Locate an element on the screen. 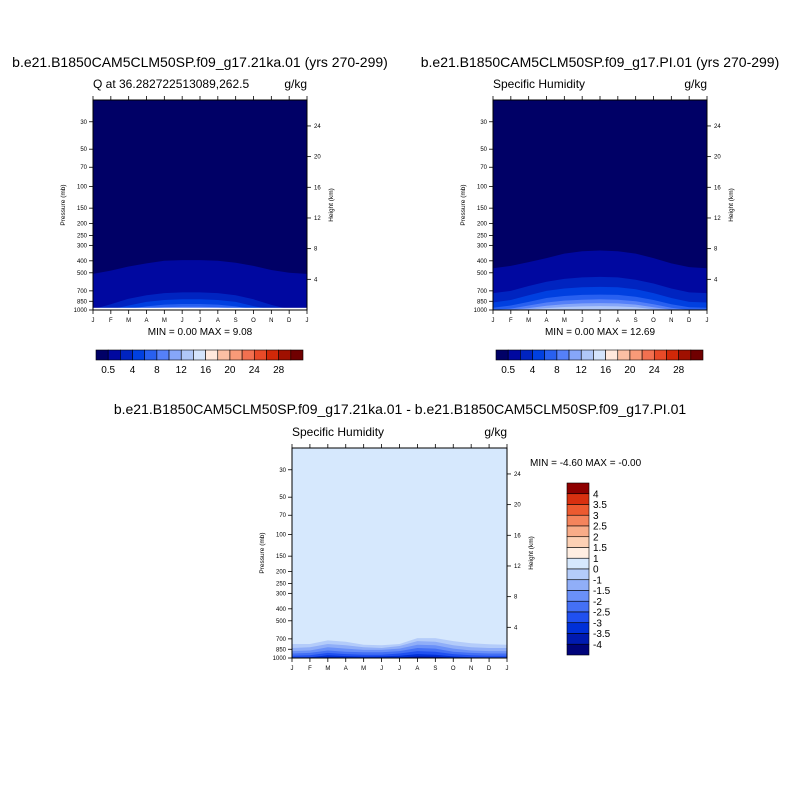 This screenshot has width=800, height=800. colorbar-label: 24 is located at coordinates (255, 370).